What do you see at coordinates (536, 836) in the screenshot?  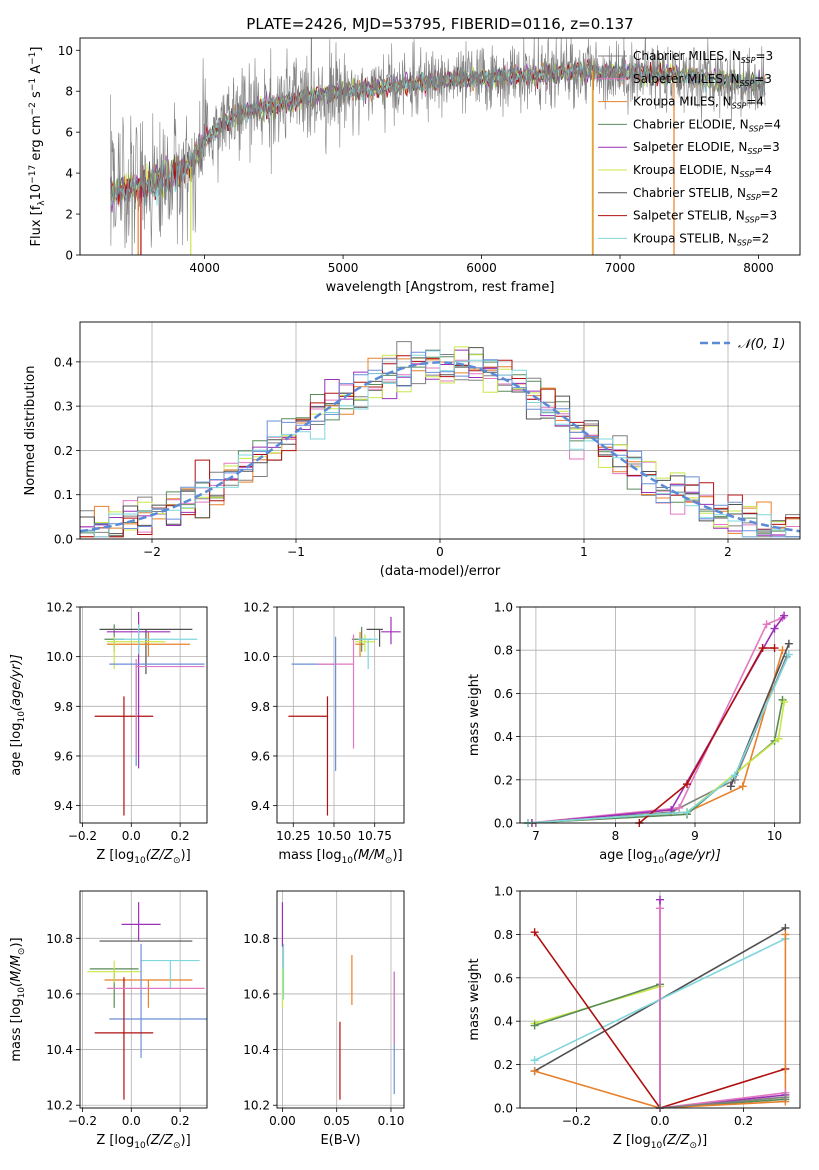 I see `x-tick-label: 7` at bounding box center [536, 836].